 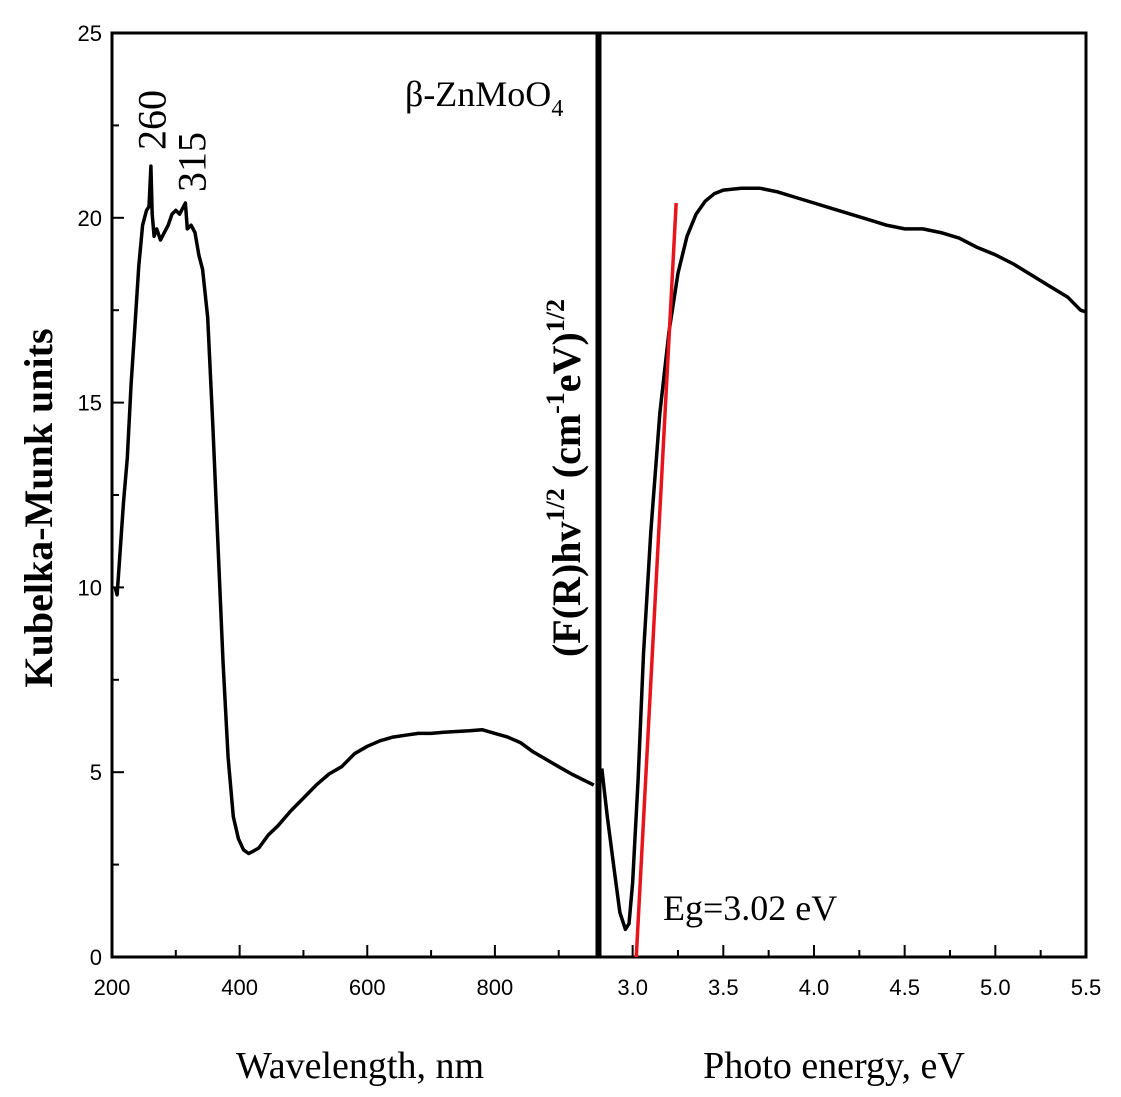 I want to click on right-x-axis-title: Photo energy, eV, so click(x=834, y=1066).